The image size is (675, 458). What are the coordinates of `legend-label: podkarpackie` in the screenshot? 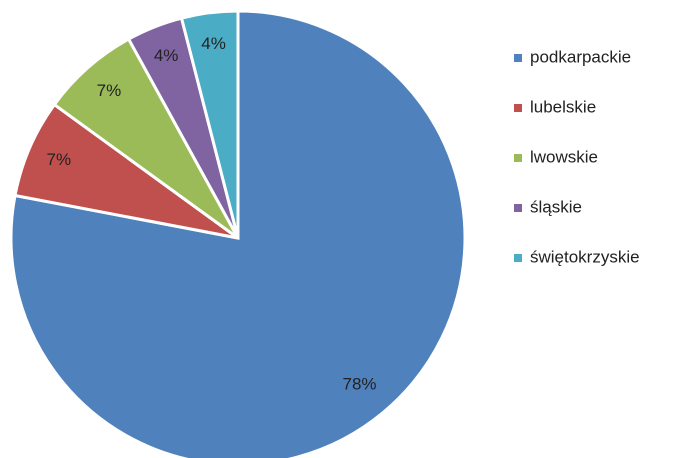 It's located at (580, 56).